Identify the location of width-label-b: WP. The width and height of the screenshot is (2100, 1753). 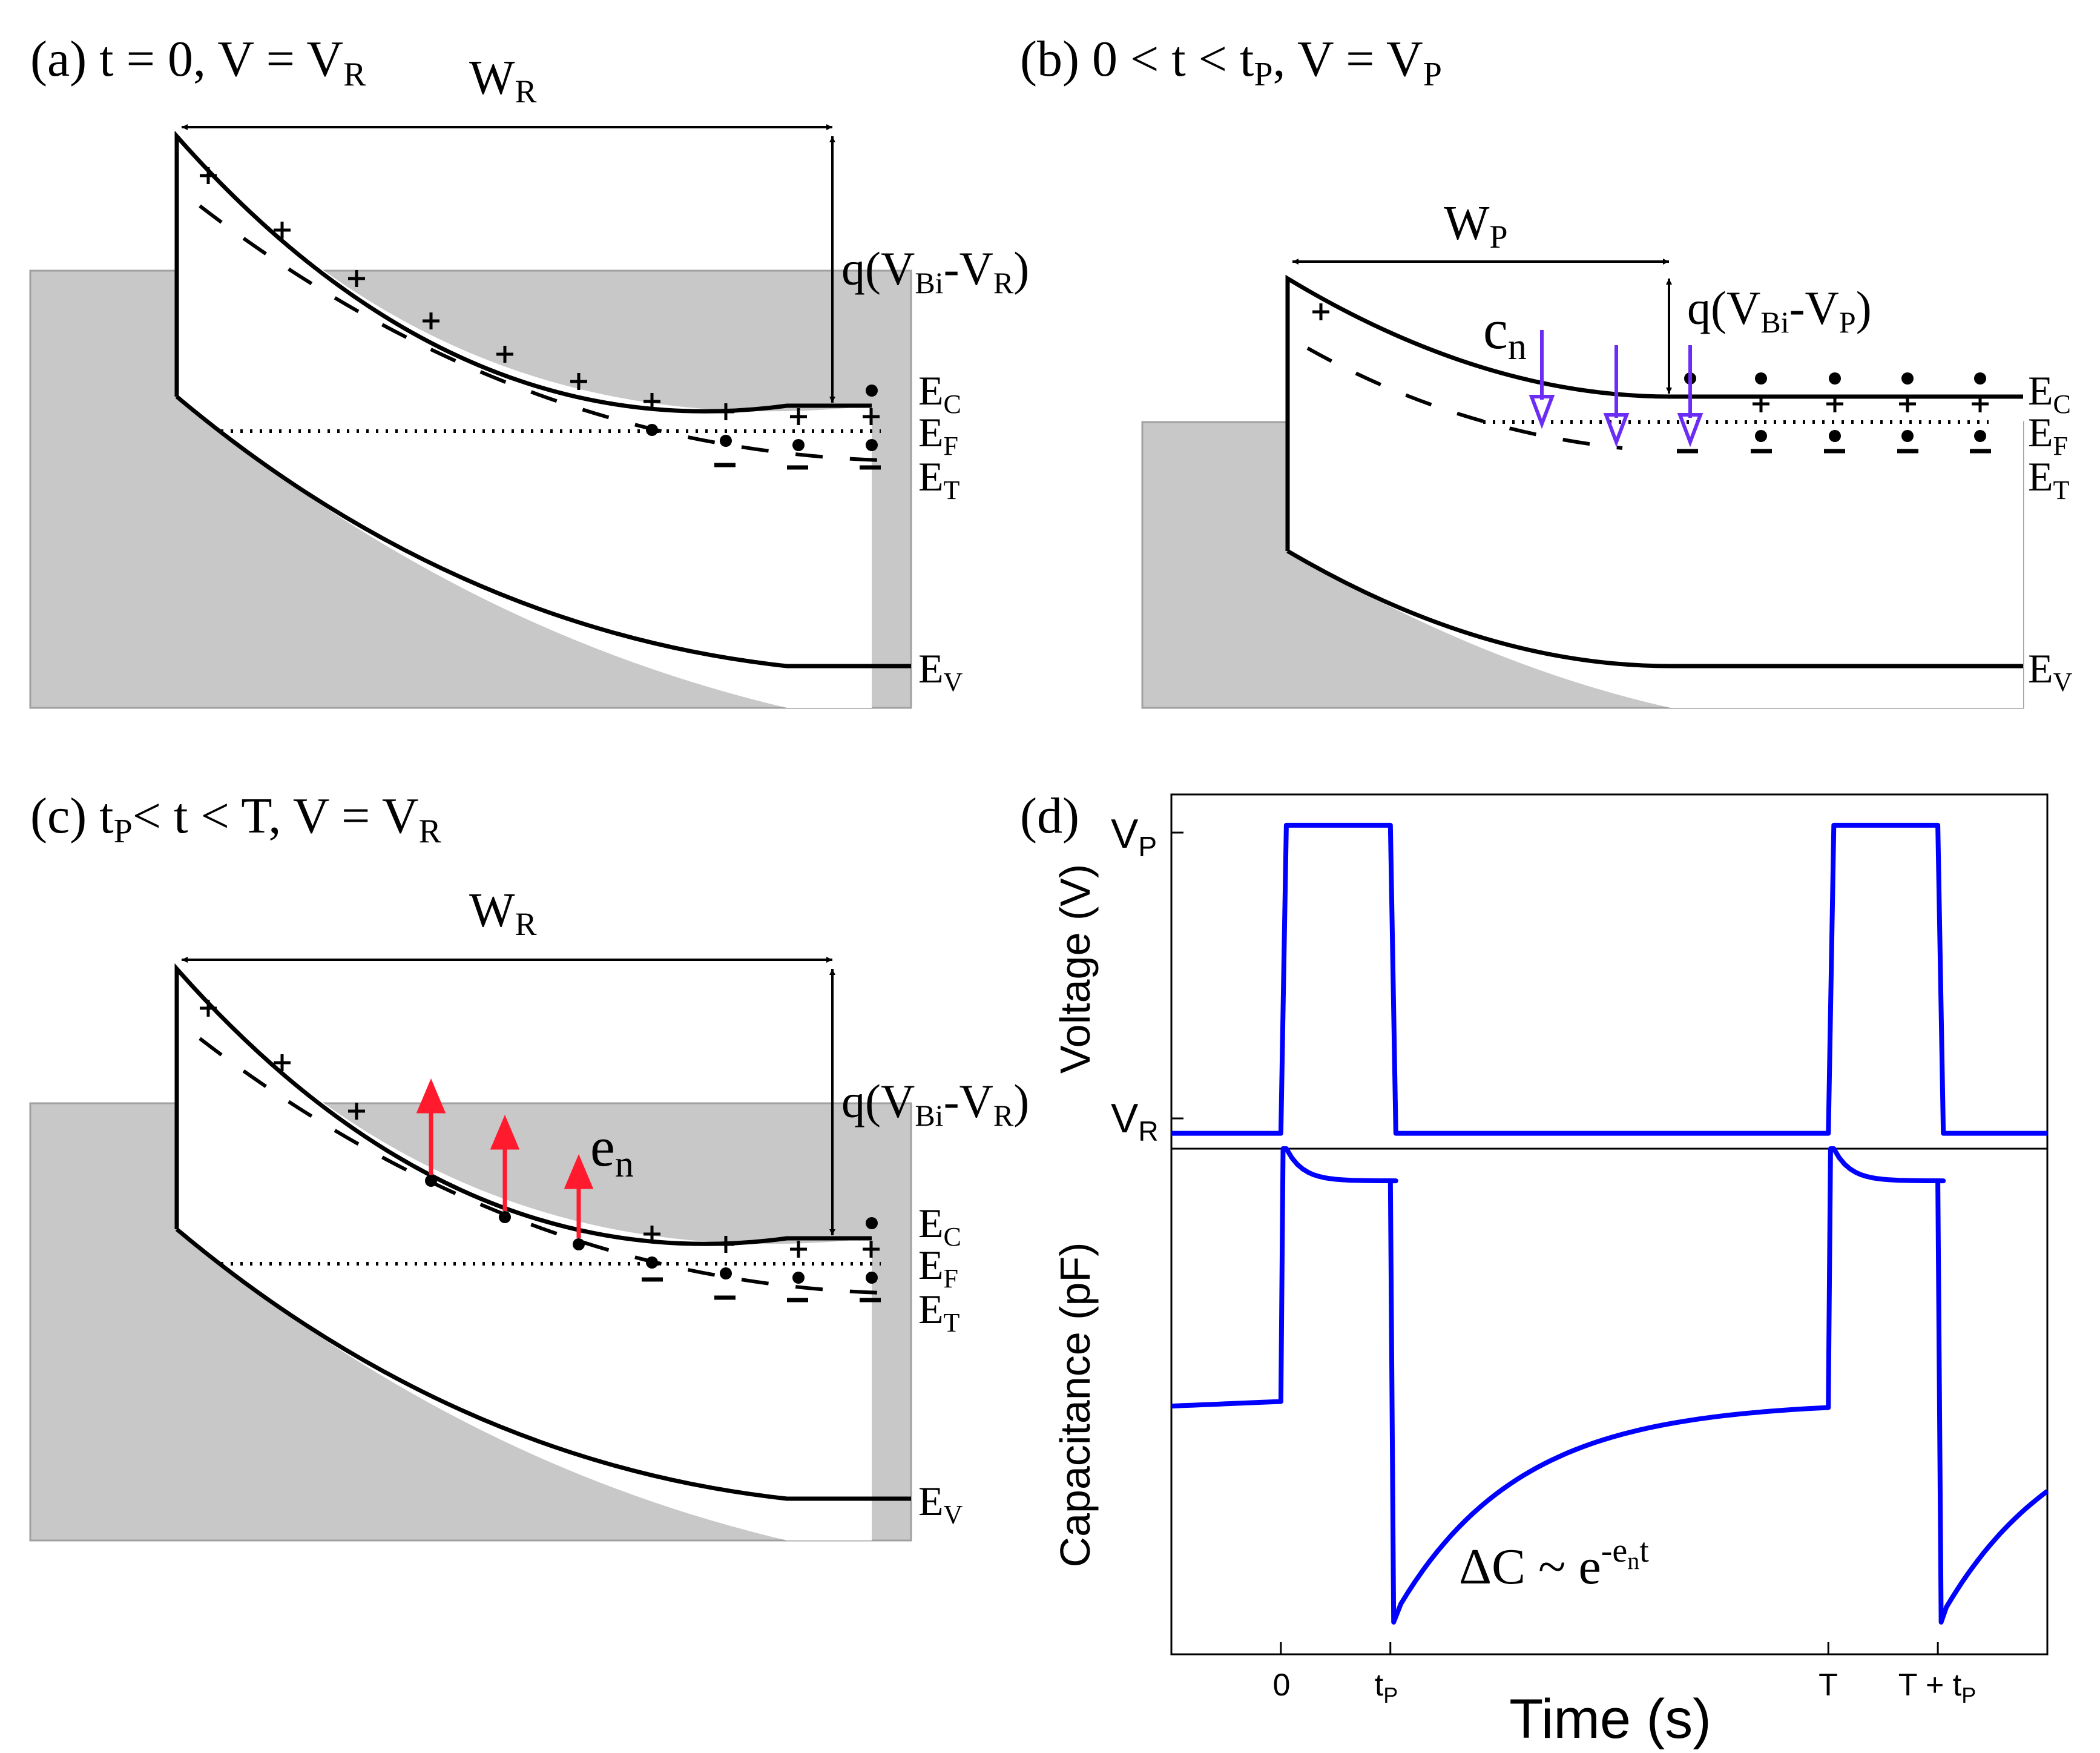
(1476, 226).